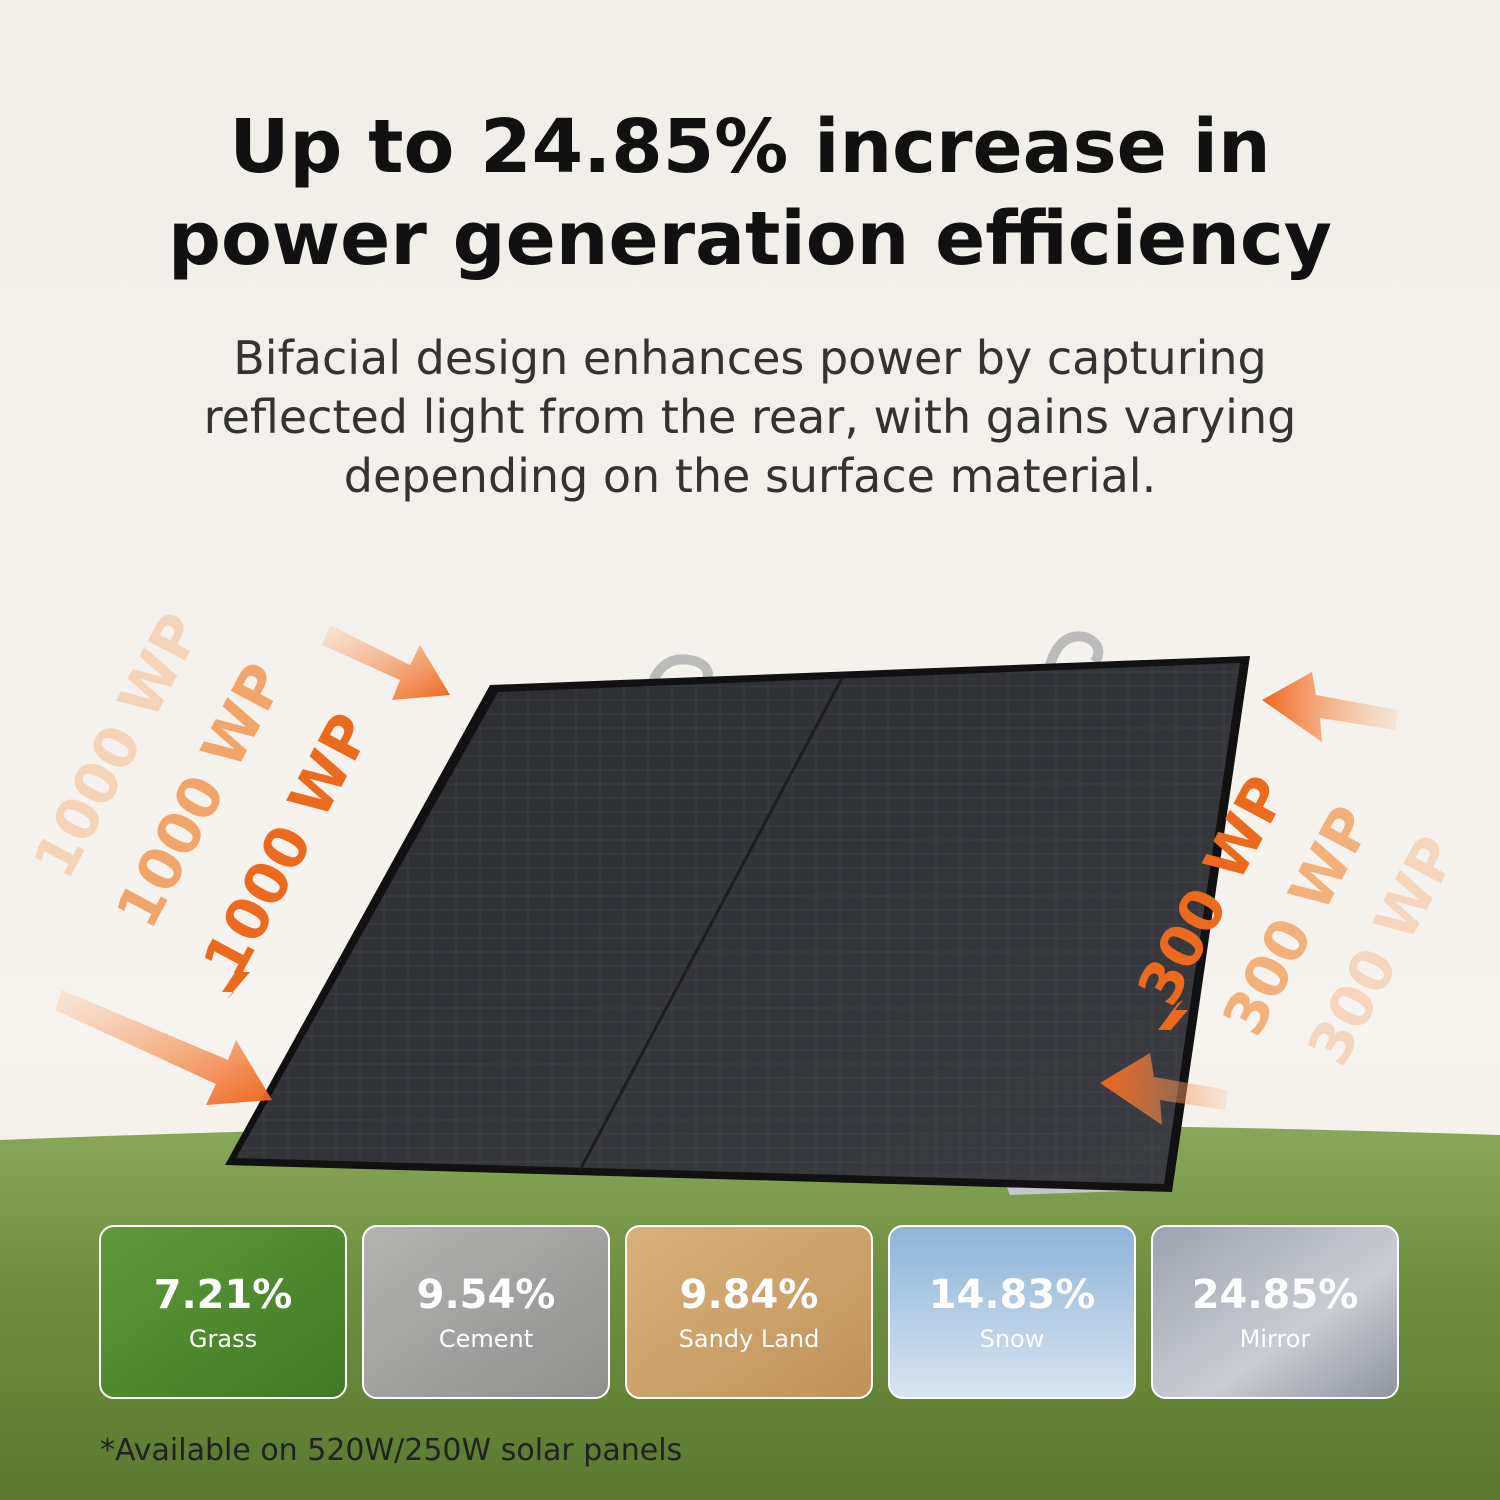  I want to click on card-value: 7.21%, so click(223, 1295).